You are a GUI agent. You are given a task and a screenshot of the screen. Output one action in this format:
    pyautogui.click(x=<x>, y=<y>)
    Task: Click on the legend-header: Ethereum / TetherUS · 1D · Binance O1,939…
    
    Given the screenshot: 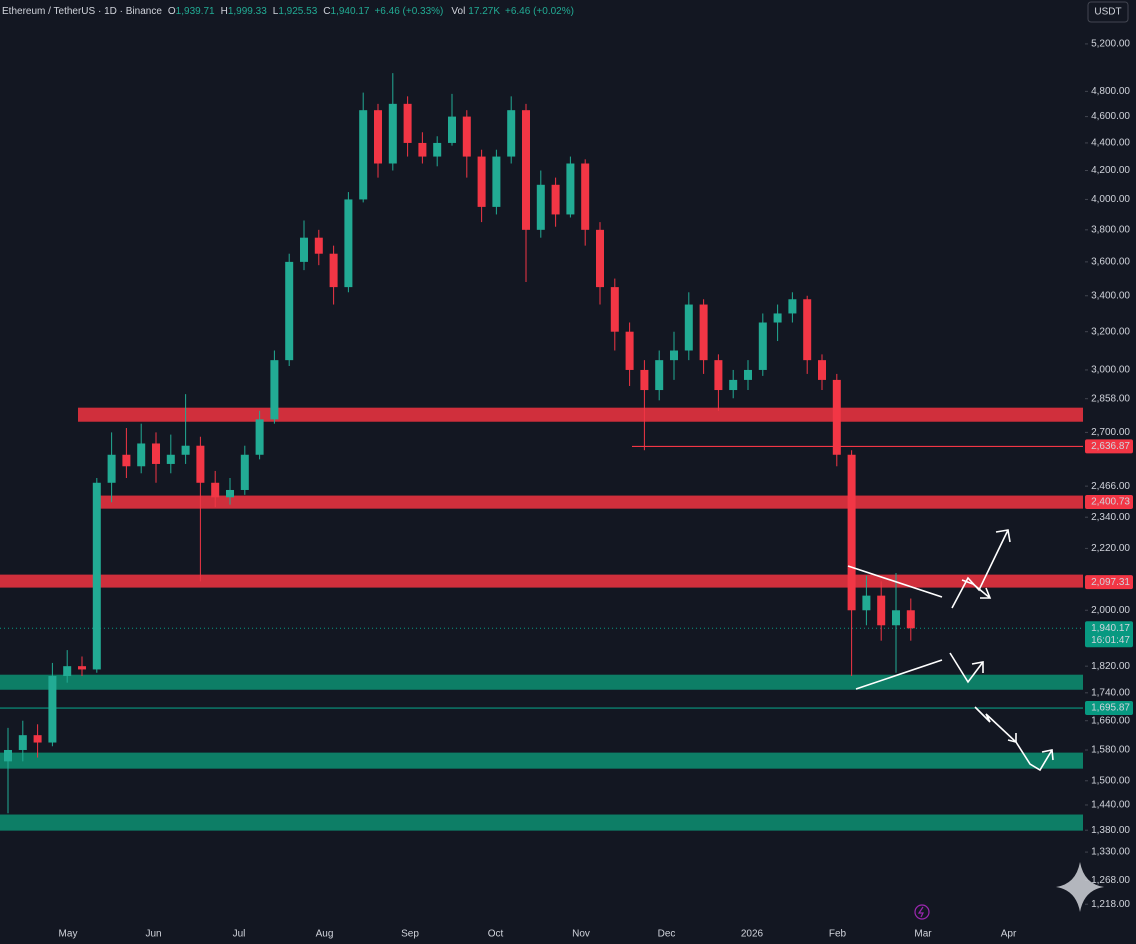 What is the action you would take?
    pyautogui.click(x=288, y=11)
    